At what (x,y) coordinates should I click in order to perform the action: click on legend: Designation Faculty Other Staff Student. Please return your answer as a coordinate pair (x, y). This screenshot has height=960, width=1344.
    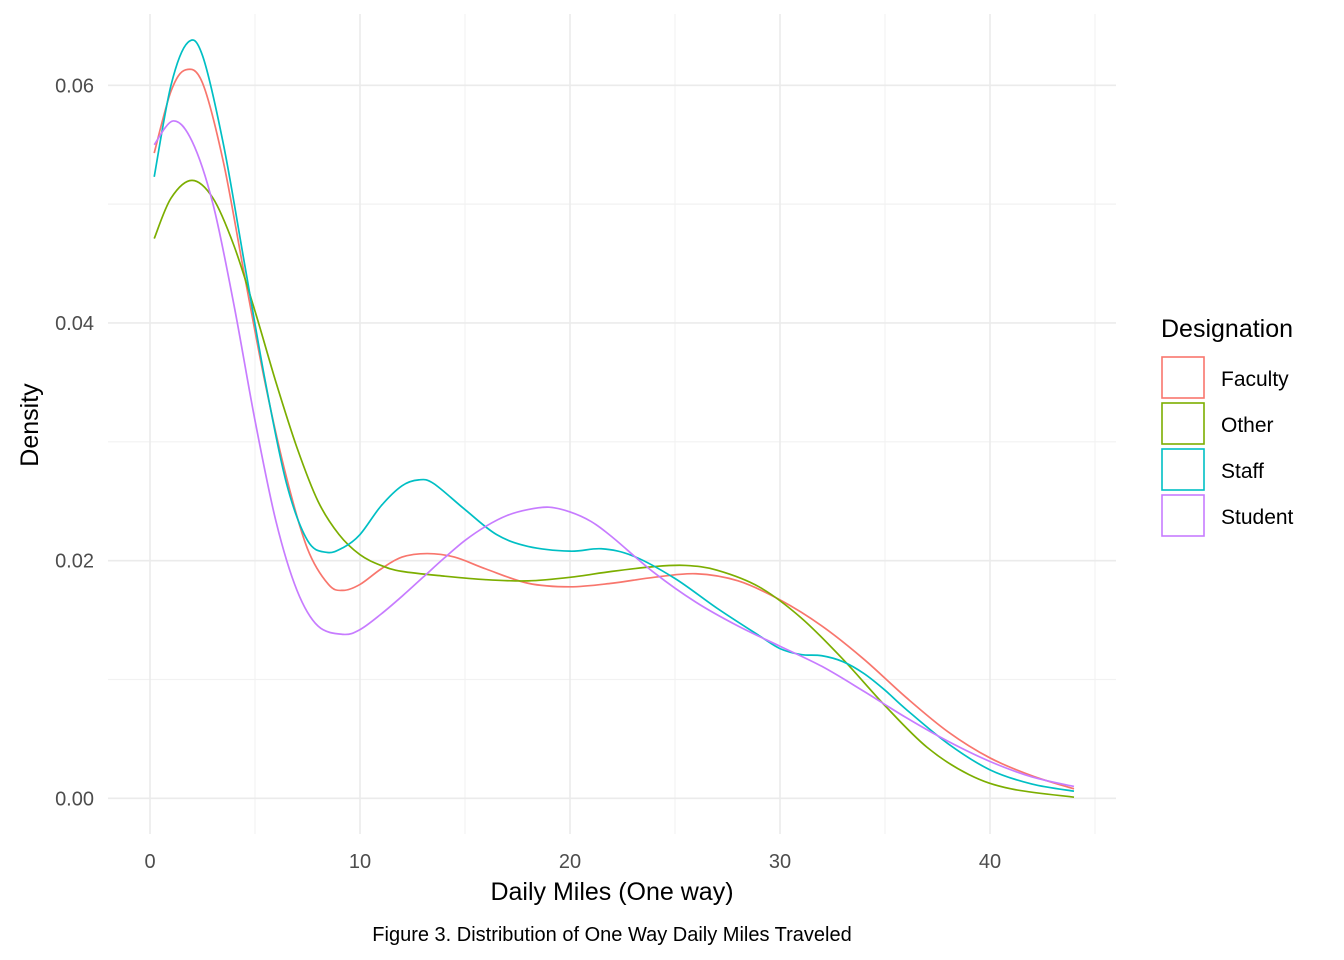
    Looking at the image, I should click on (1227, 426).